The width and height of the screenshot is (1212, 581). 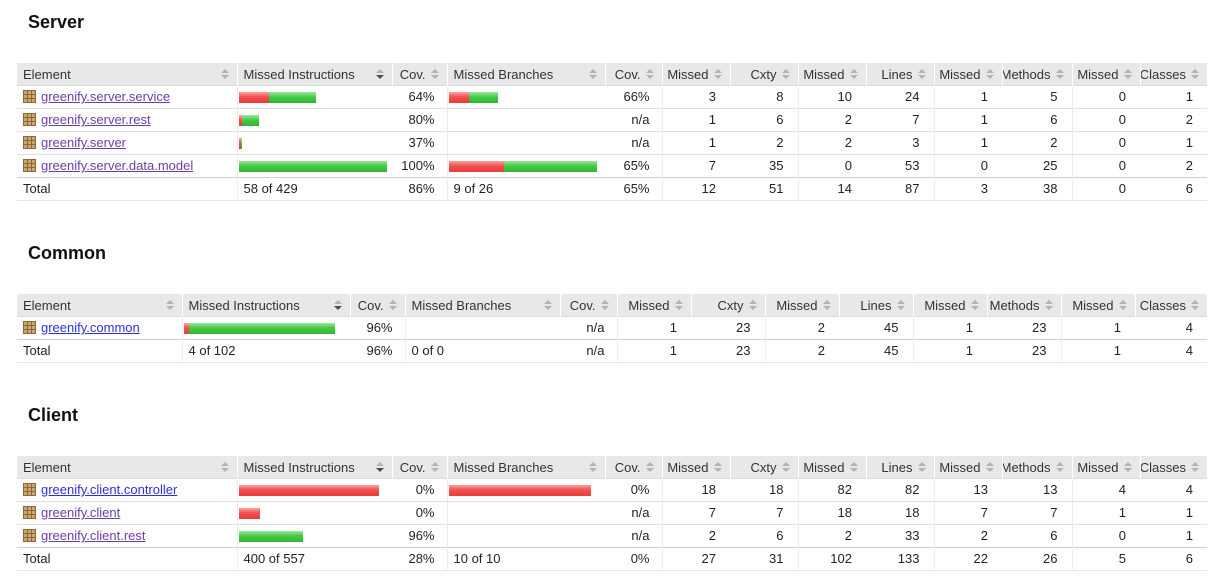 I want to click on missed-classes: 1, so click(x=1105, y=513).